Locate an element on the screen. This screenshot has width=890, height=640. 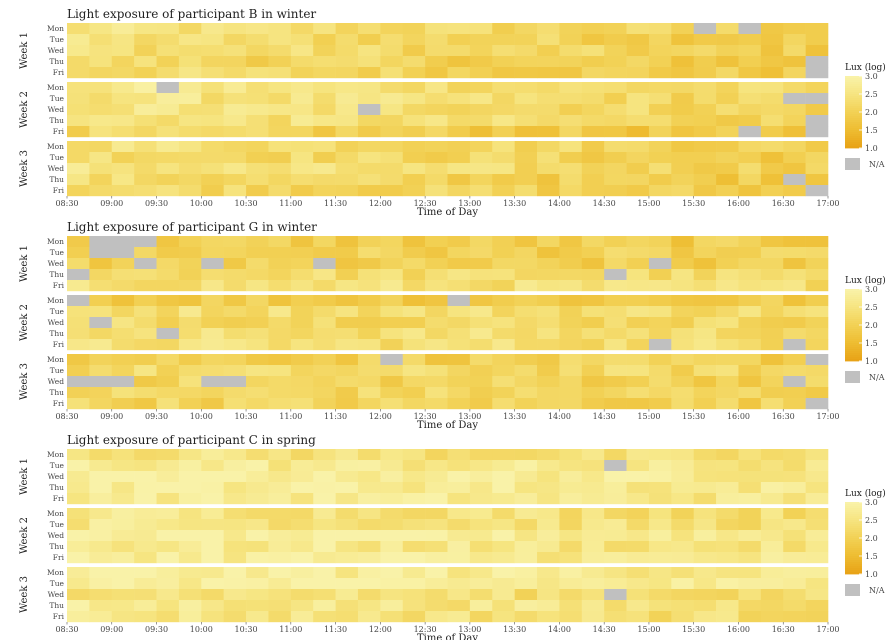
day-label: Tue is located at coordinates (57, 39).